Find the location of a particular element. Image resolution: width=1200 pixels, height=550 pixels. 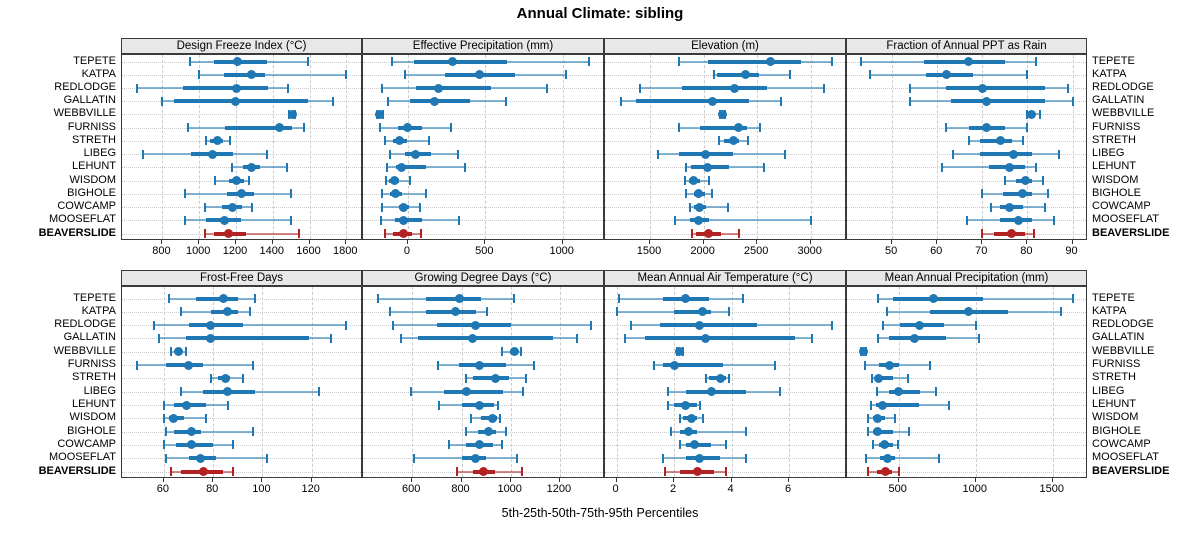

station-label-left: FURNISS is located at coordinates (91, 126).